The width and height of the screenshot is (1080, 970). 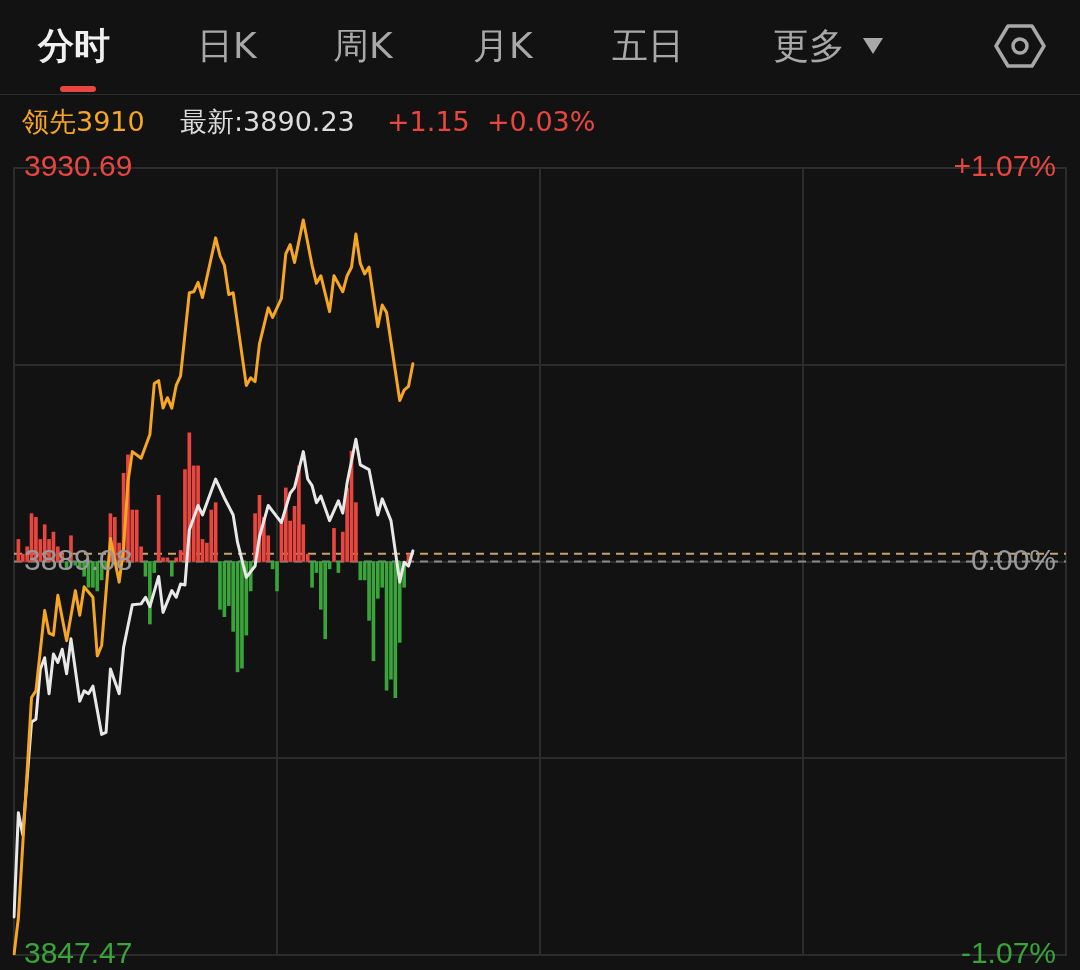 I want to click on text: 日K, so click(x=227, y=46).